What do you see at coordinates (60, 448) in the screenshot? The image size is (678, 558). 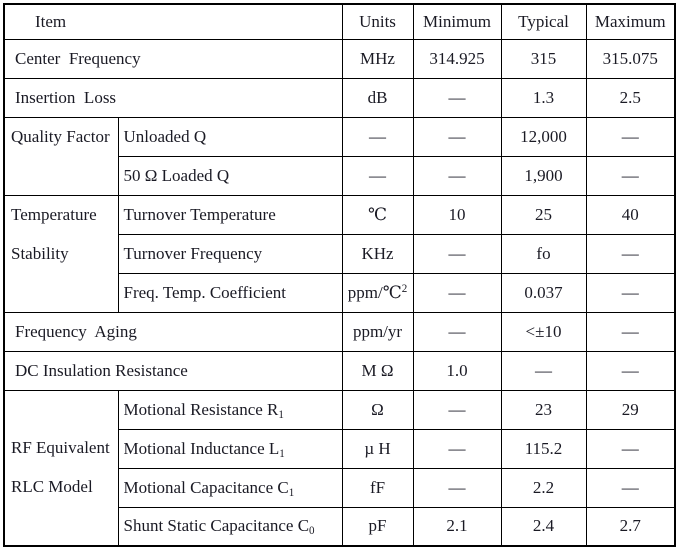 I see `group-label-line: RF Equivalent` at bounding box center [60, 448].